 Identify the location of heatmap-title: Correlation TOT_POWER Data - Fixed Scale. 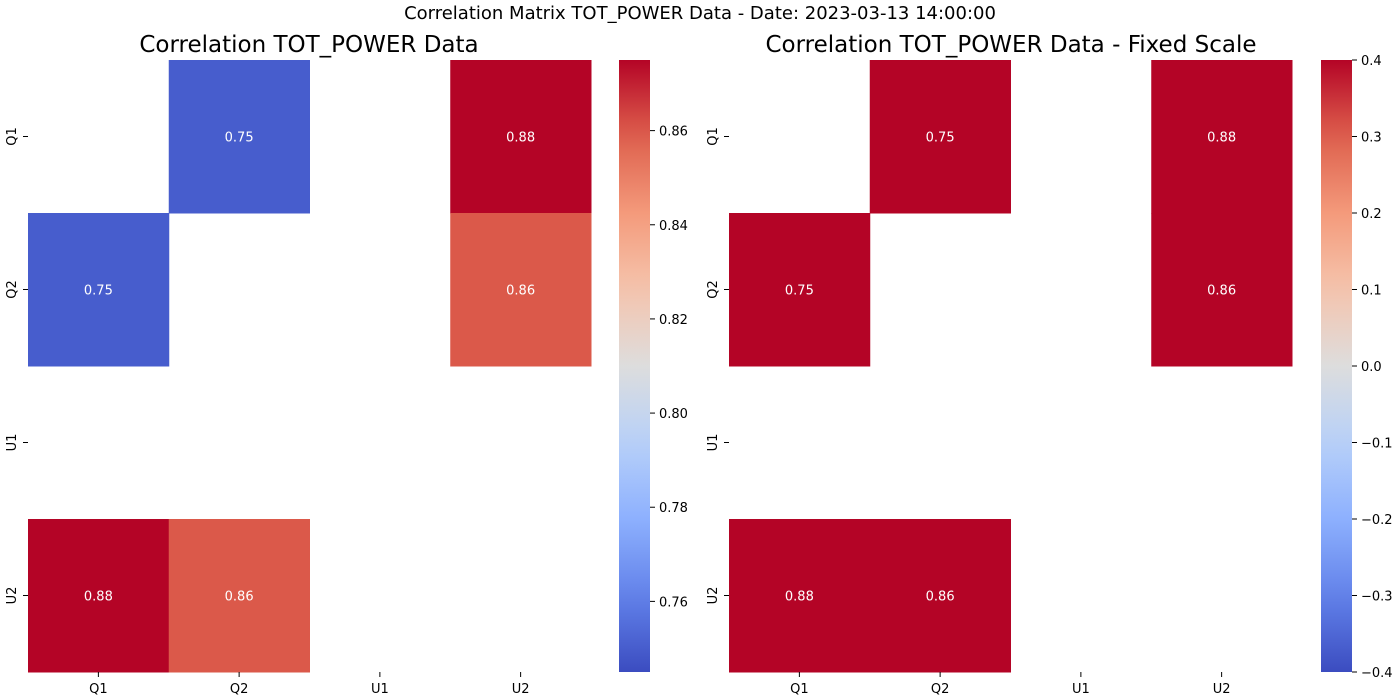
(1010, 45).